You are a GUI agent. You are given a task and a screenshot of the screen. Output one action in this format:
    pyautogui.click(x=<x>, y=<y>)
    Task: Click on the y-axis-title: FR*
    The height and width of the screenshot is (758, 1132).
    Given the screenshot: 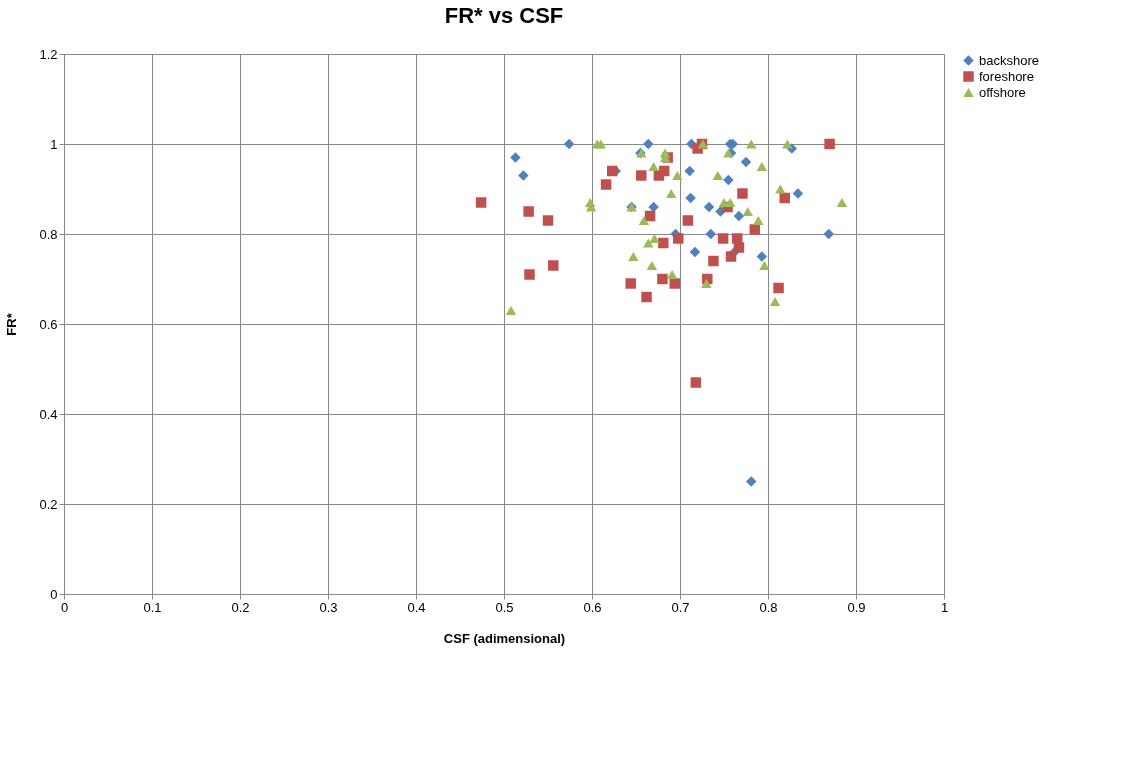 What is the action you would take?
    pyautogui.click(x=12, y=324)
    